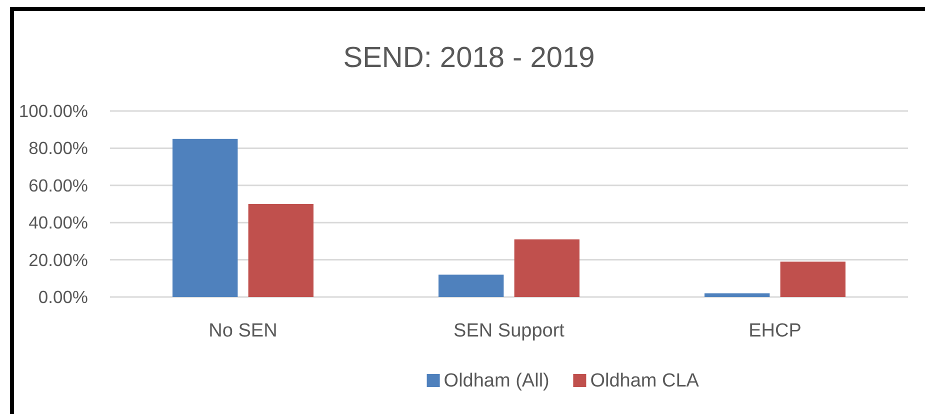 The height and width of the screenshot is (414, 925). I want to click on x-tick-label: SEN Support, so click(510, 331).